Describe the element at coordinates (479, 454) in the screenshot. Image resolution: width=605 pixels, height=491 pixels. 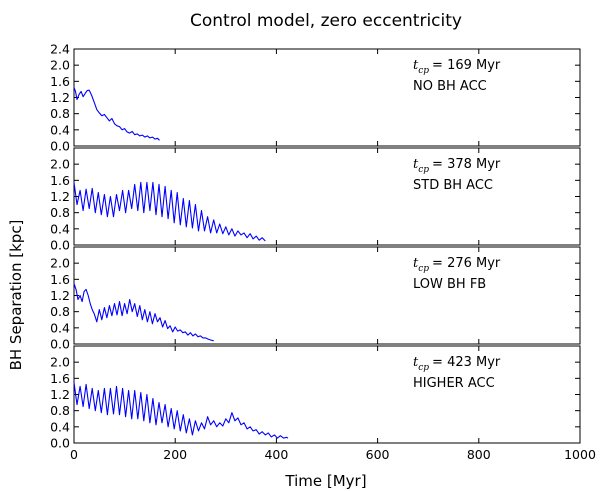
I see `x-tick-label: 800` at that location.